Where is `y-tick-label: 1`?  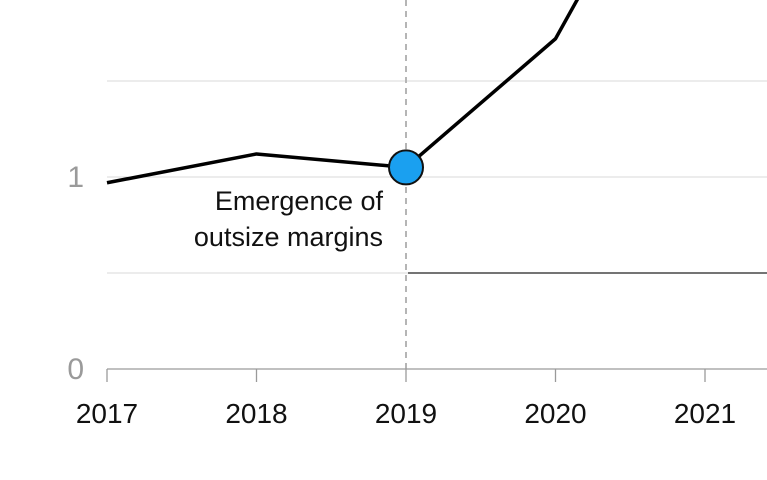 y-tick-label: 1 is located at coordinates (75, 177).